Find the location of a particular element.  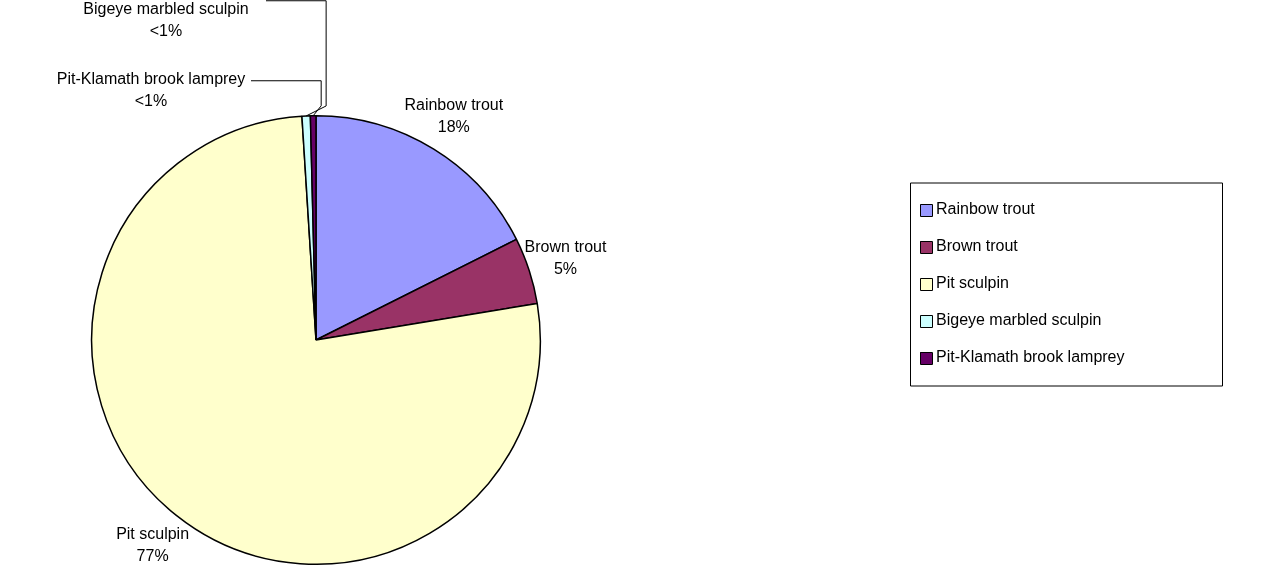

slice-label: Brown trout is located at coordinates (565, 247).